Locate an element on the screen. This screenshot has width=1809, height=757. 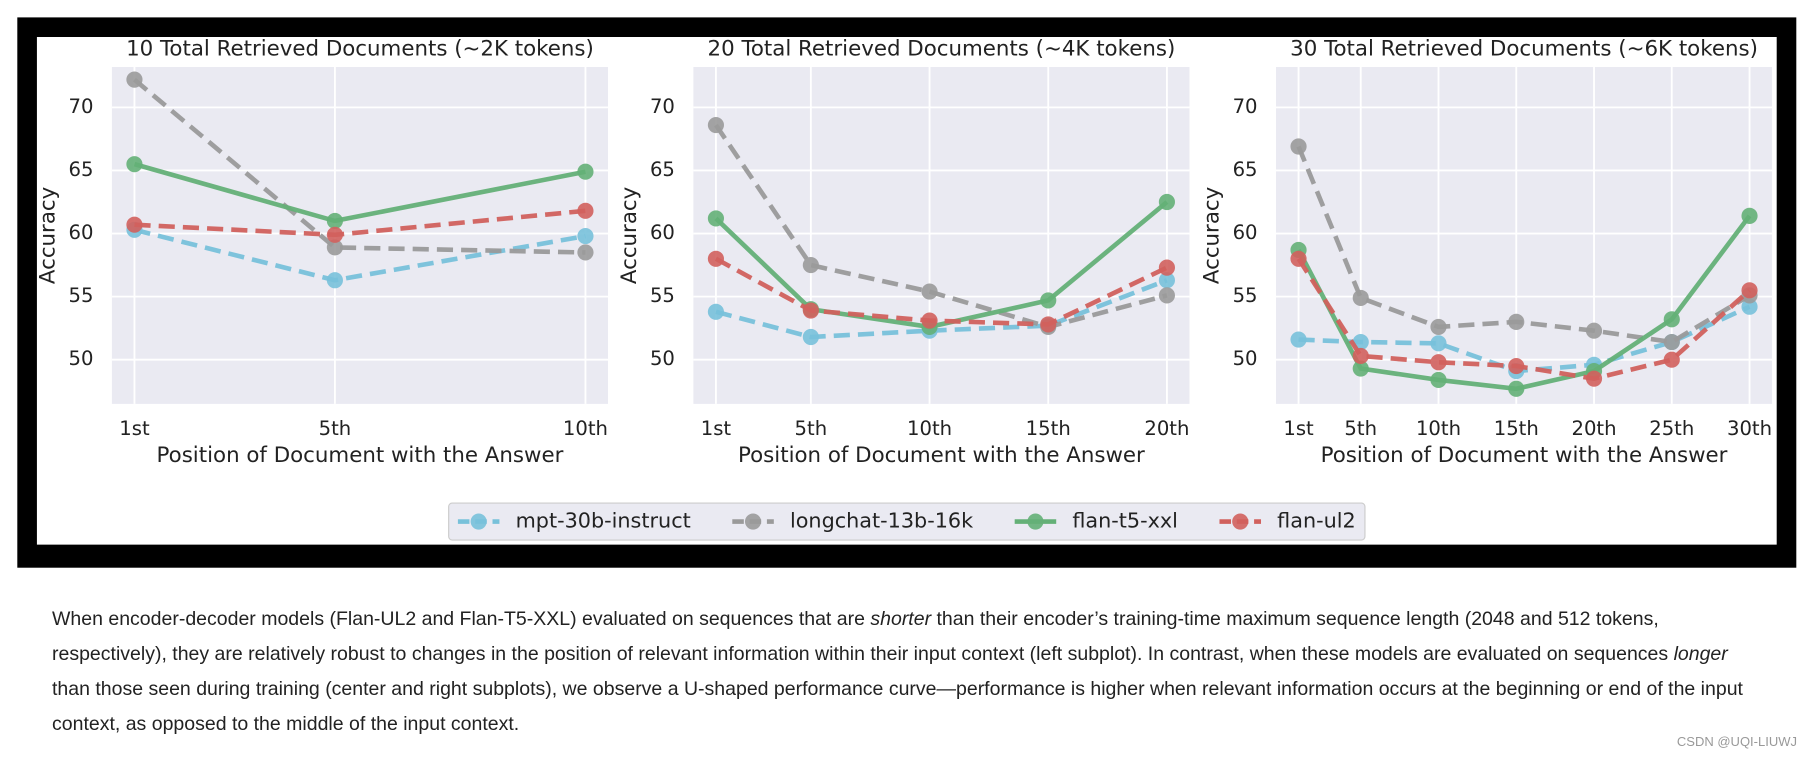
x-tick-label: 25th is located at coordinates (1671, 428).